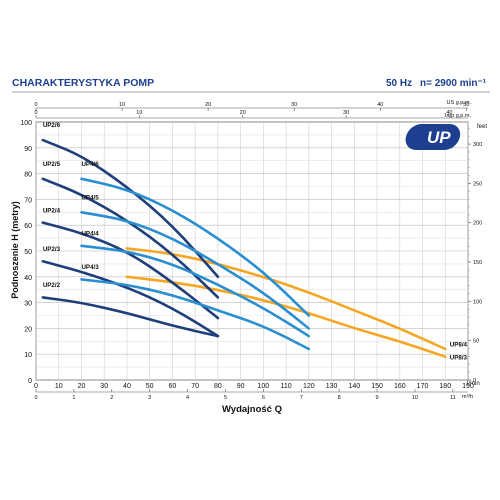  Describe the element at coordinates (35, 398) in the screenshot. I see `m3h-tick-label: 0` at that location.